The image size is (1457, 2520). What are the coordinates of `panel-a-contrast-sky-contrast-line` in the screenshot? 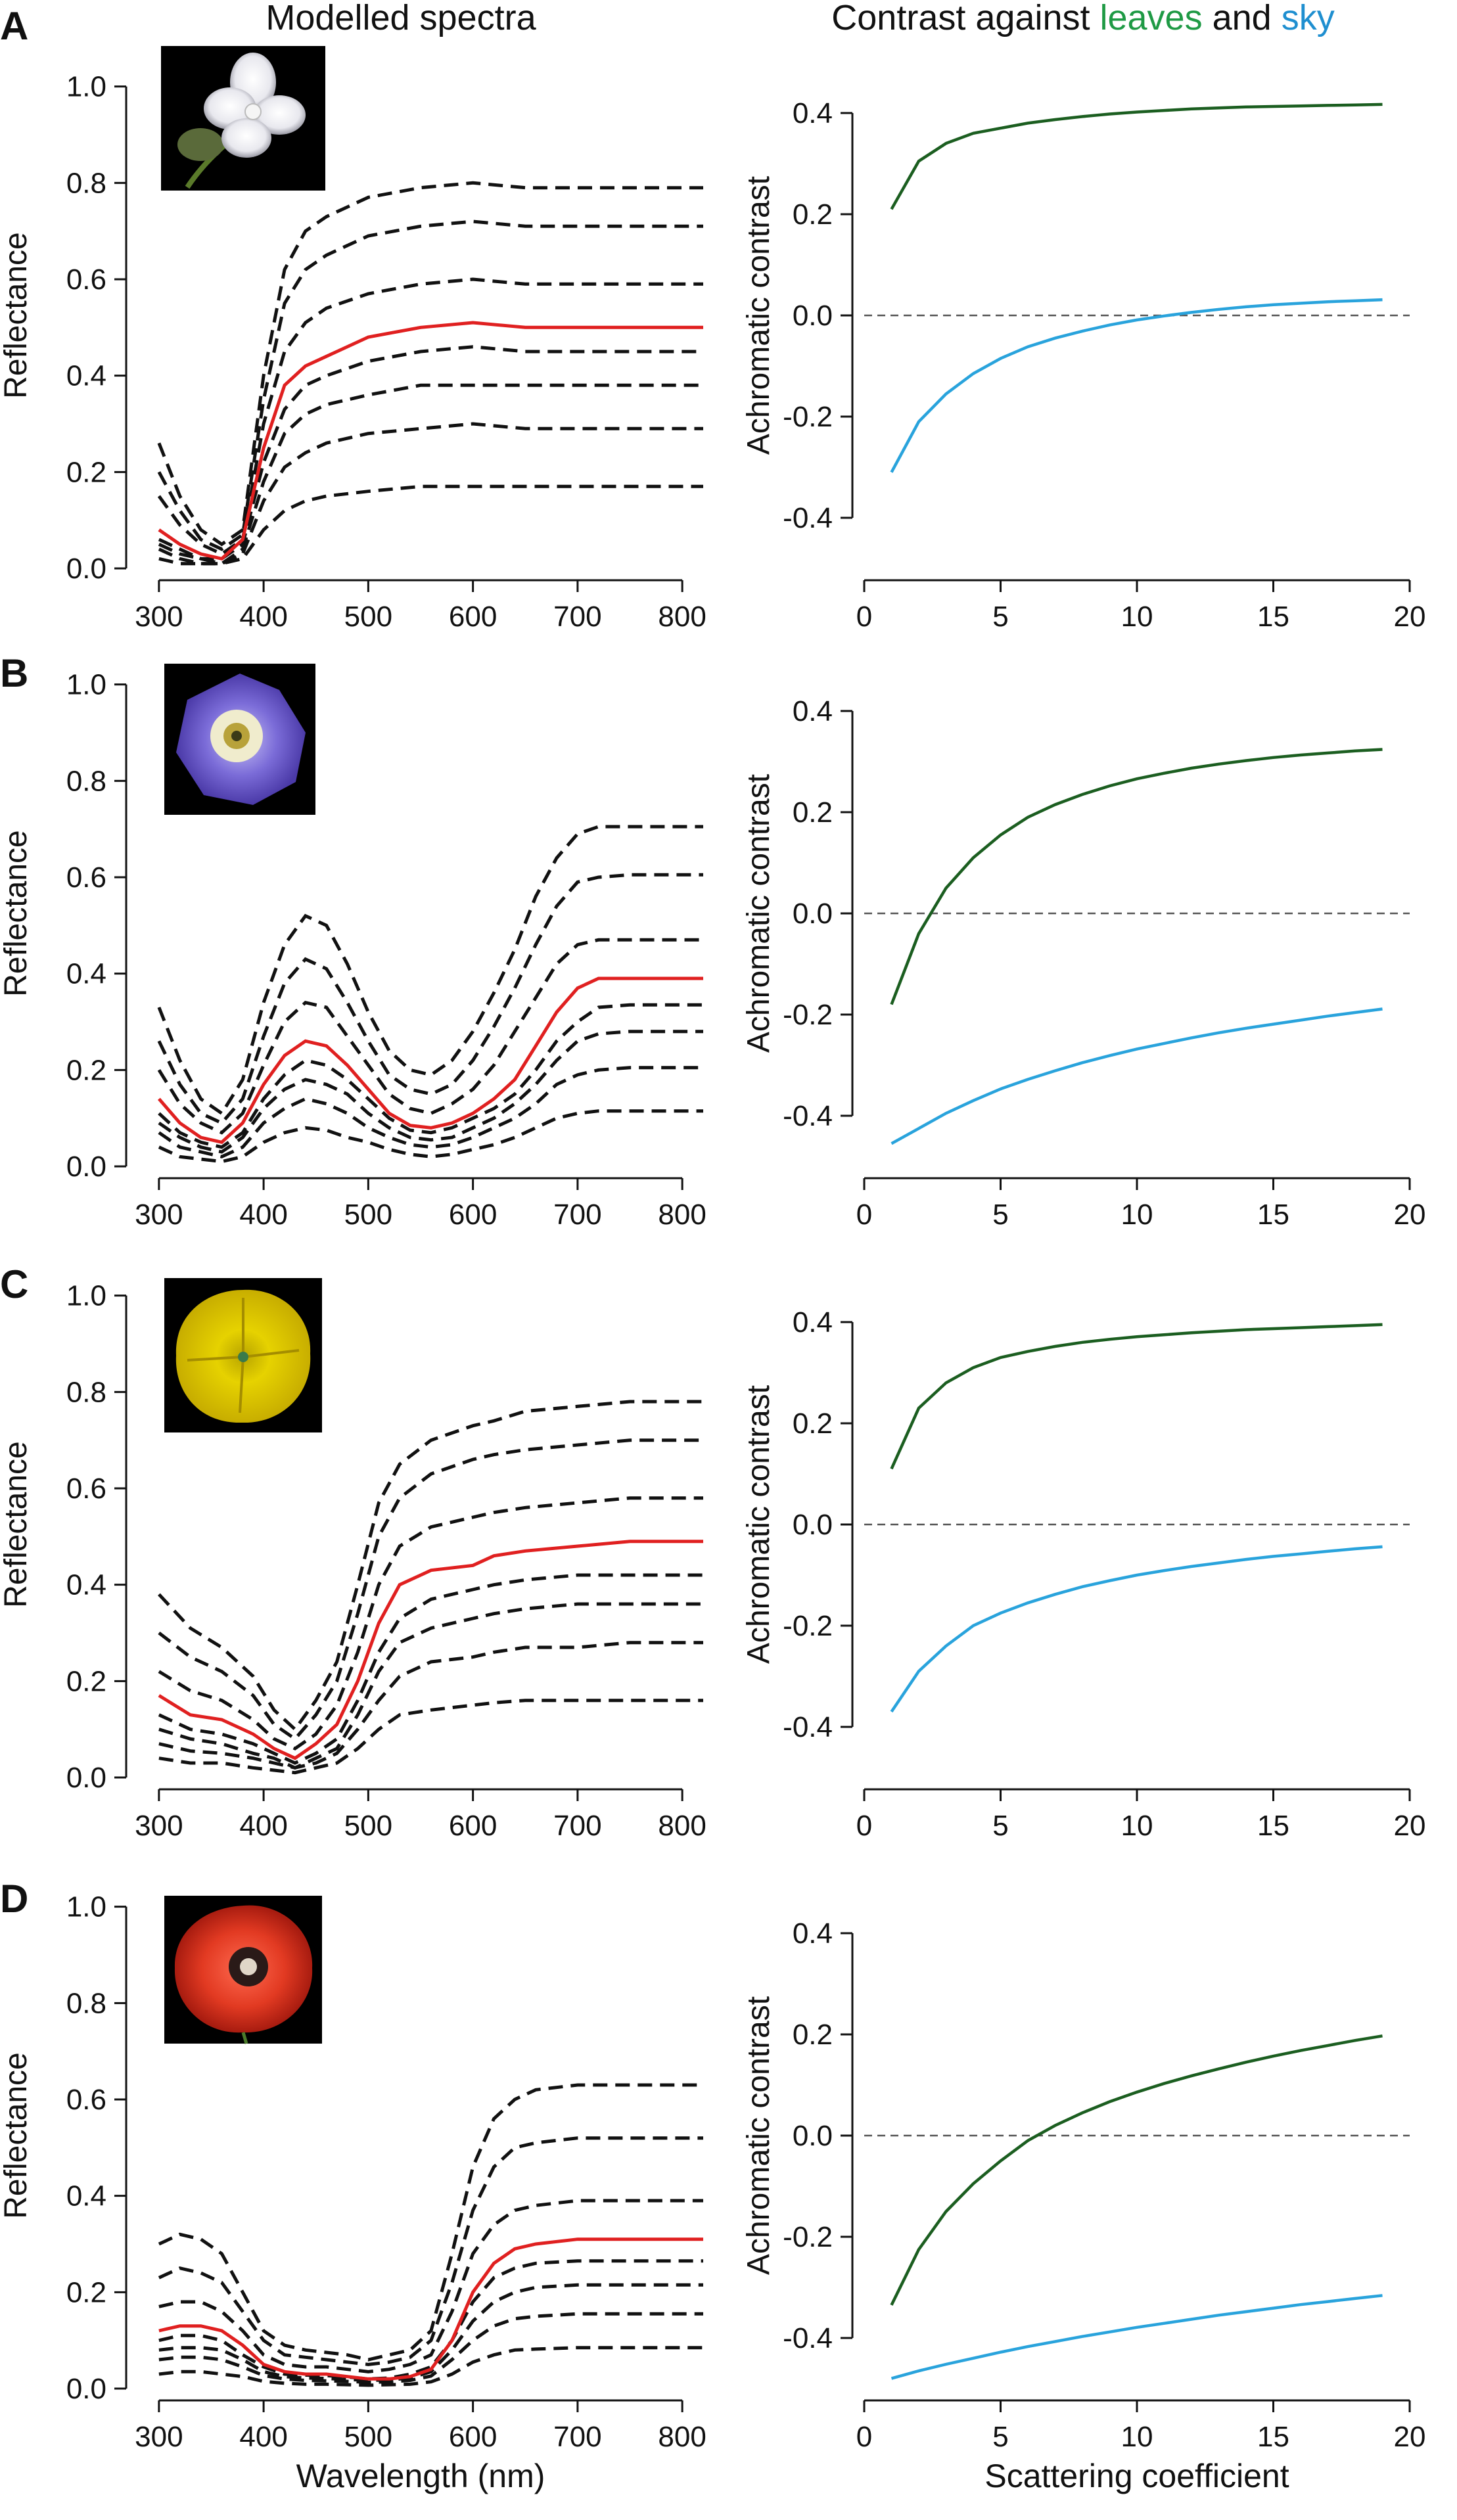 It's located at (1136, 385).